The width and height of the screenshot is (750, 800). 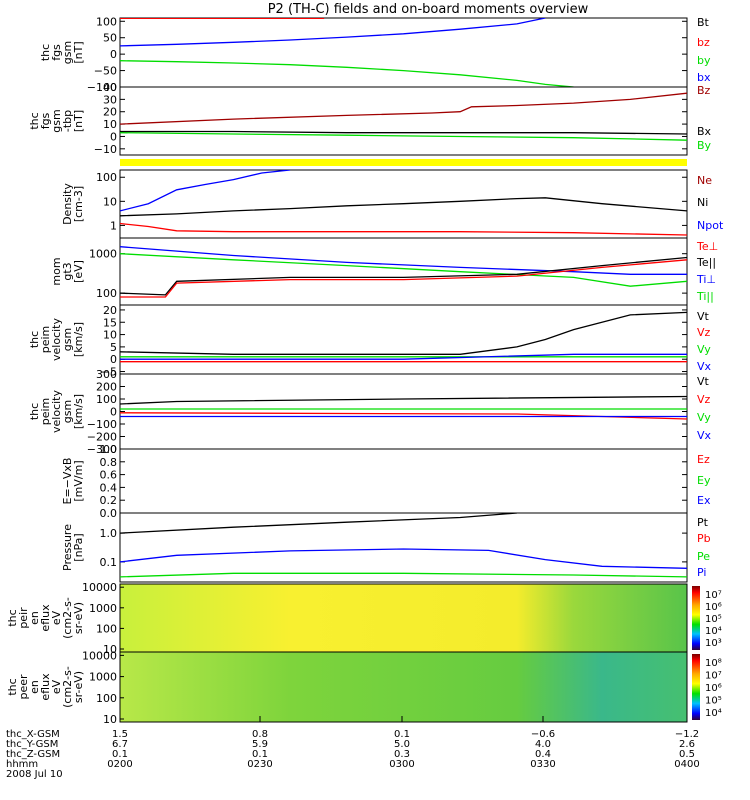 I want to click on legend-entry: Ne, so click(x=704, y=180).